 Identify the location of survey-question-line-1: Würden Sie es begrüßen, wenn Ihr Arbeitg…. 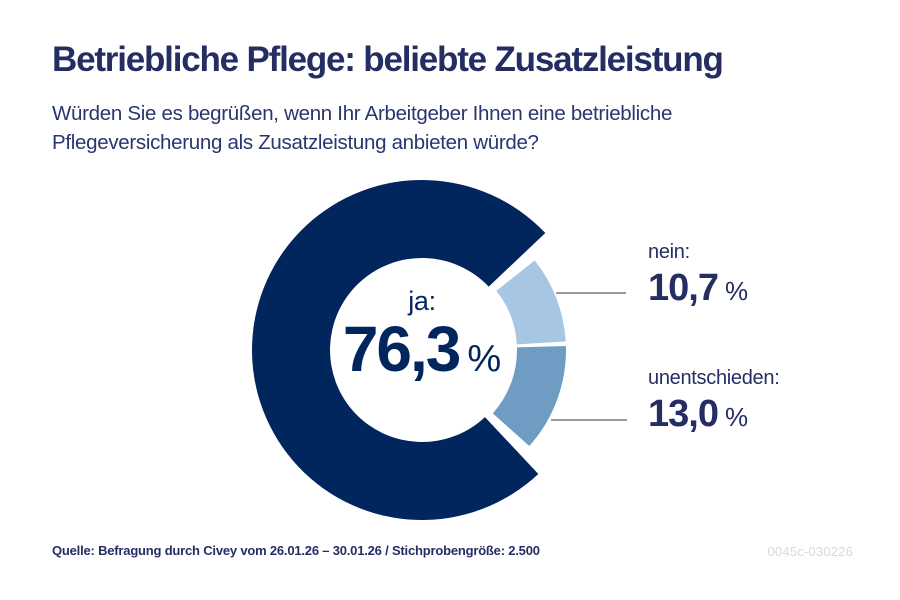
(362, 113).